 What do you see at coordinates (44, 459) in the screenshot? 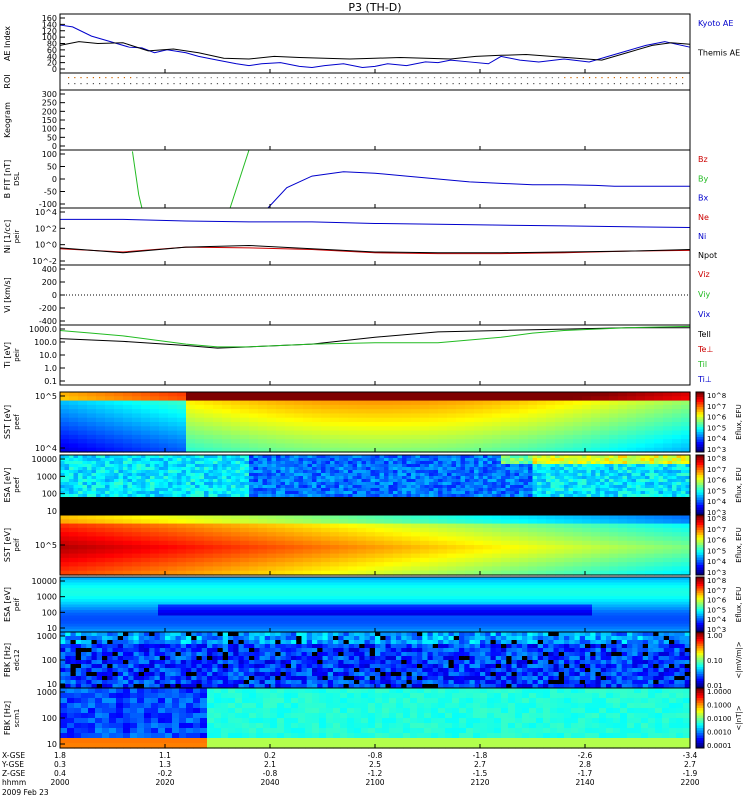
I see `ytick-label: 10000` at bounding box center [44, 459].